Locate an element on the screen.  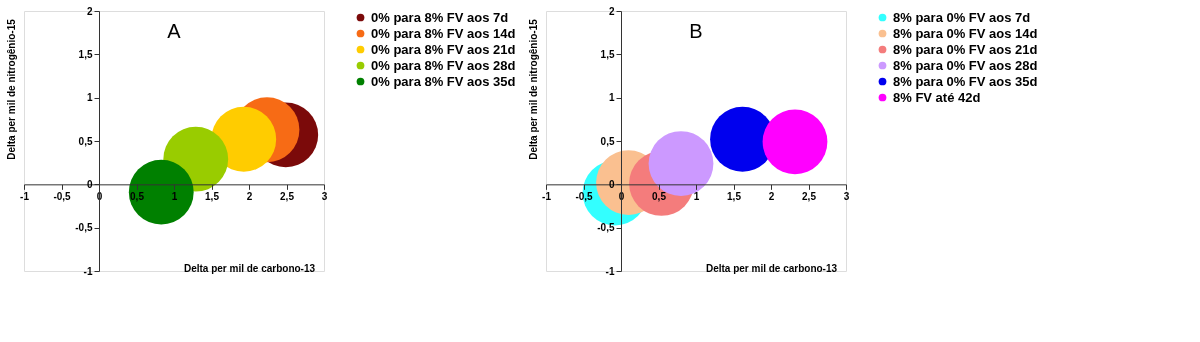
legend-label: 0% para 8% FV aos 35d is located at coordinates (443, 81).